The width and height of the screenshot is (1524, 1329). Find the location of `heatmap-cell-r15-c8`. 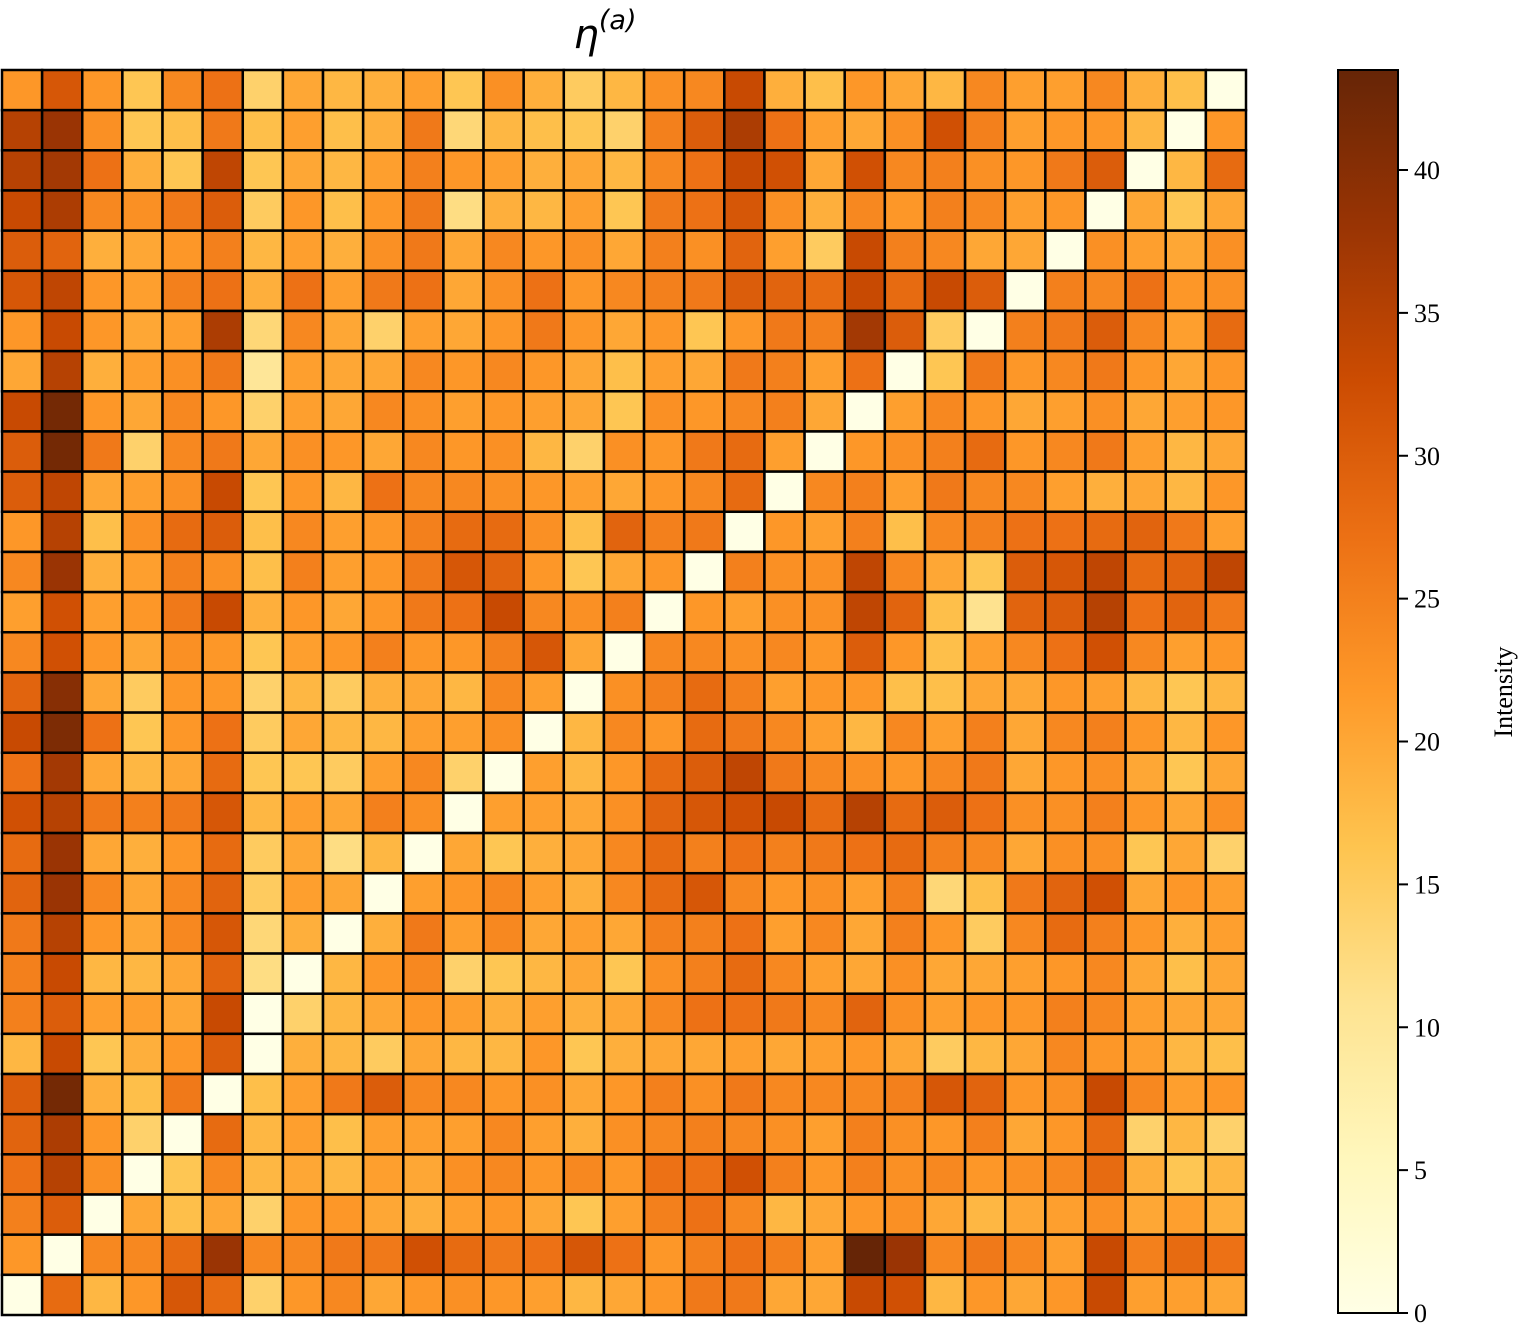

heatmap-cell-r15-c8 is located at coordinates (343, 692).